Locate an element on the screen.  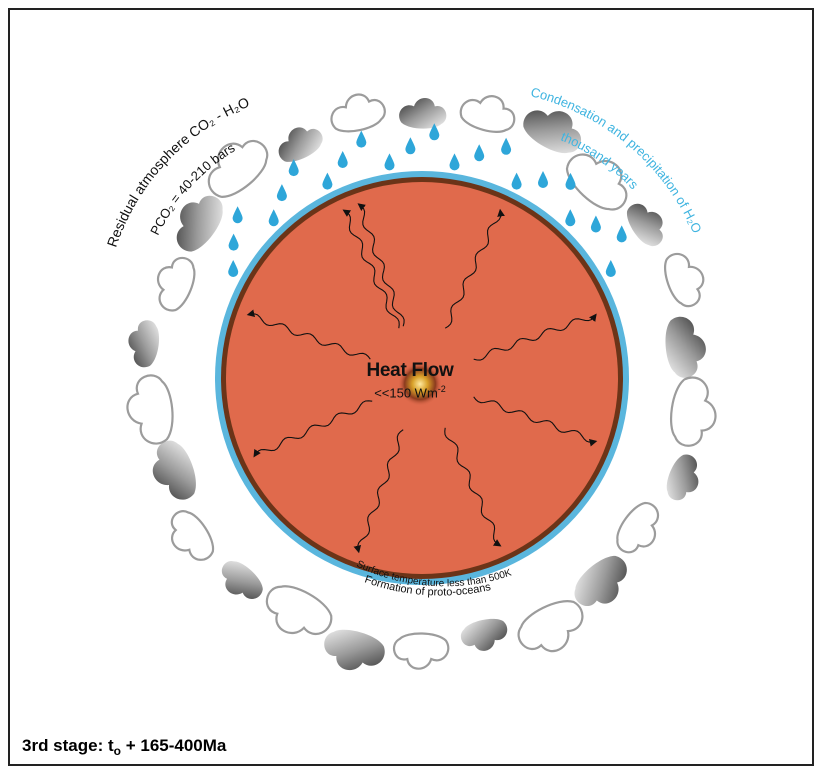
heat-flow-label: Heat Flow <<150 Wm-2 is located at coordinates (410, 380).